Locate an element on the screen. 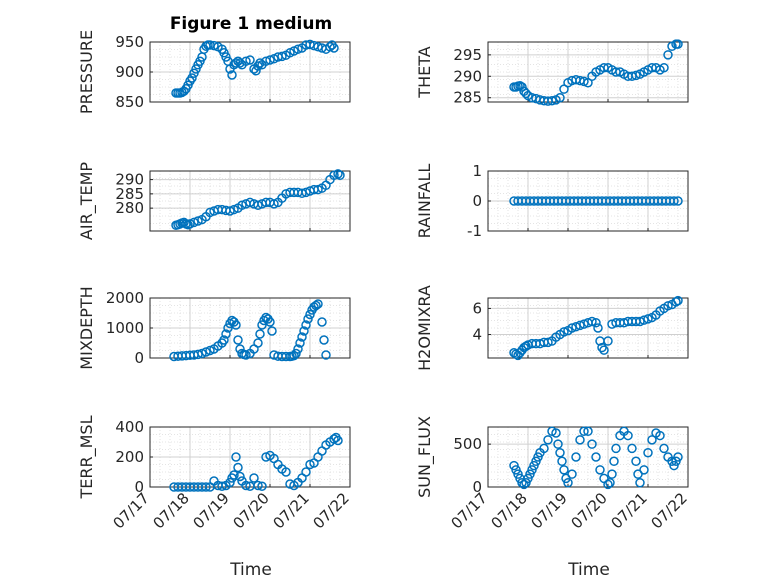 This screenshot has width=778, height=583. axes-box is located at coordinates (250, 201).